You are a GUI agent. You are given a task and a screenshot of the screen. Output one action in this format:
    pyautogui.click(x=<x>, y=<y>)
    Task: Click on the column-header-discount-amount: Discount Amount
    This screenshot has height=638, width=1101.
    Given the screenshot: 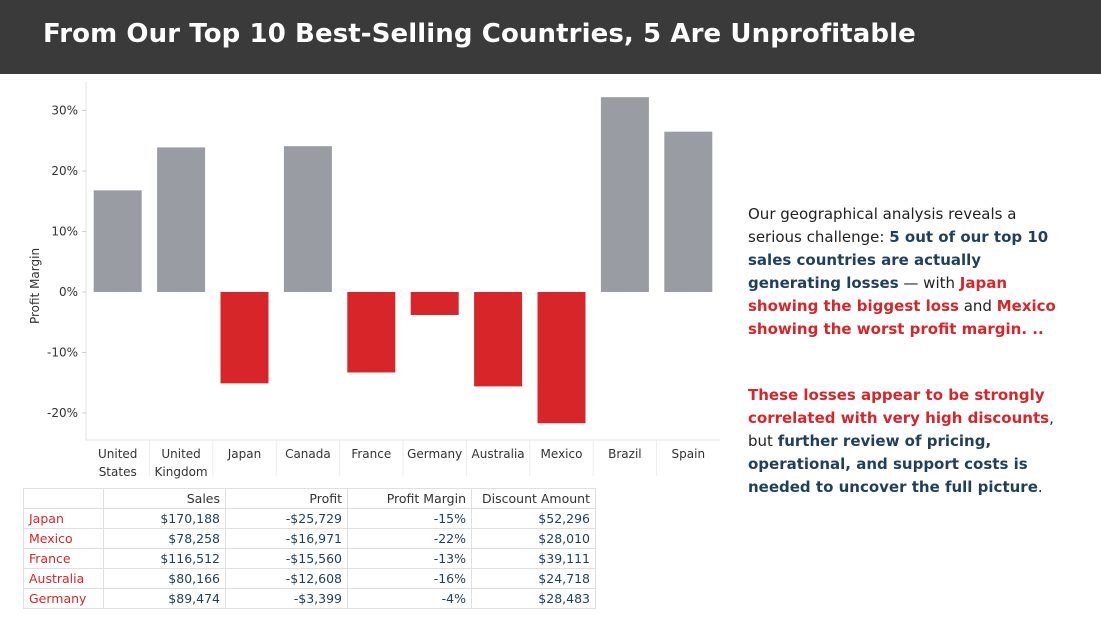 What is the action you would take?
    pyautogui.click(x=533, y=498)
    